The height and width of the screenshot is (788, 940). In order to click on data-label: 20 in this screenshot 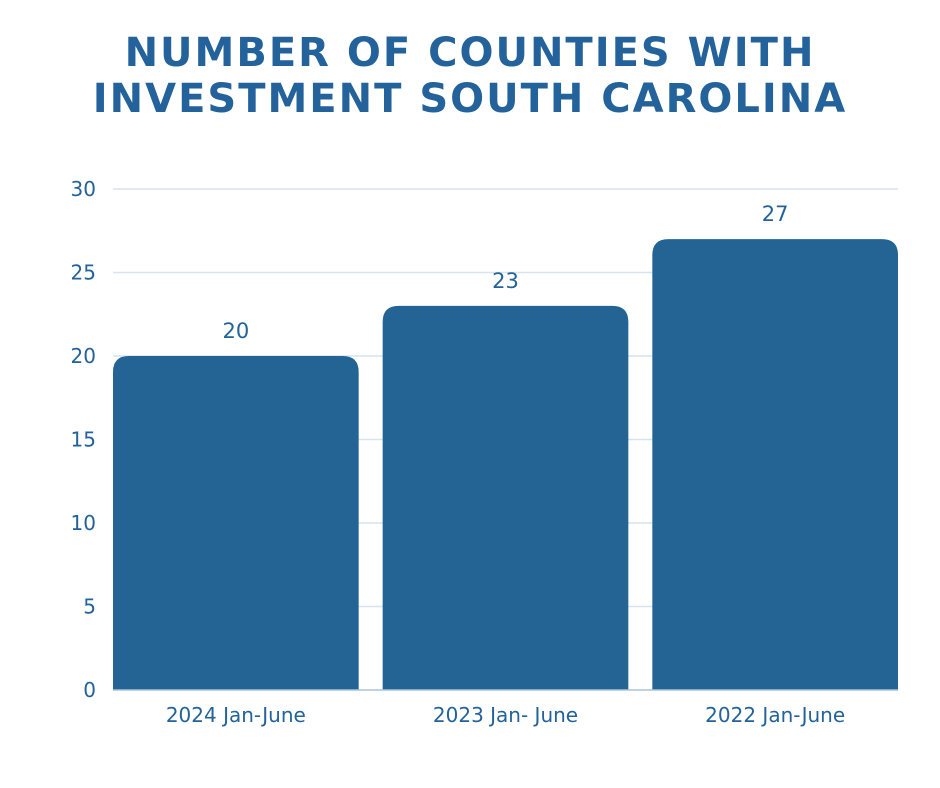, I will do `click(235, 331)`.